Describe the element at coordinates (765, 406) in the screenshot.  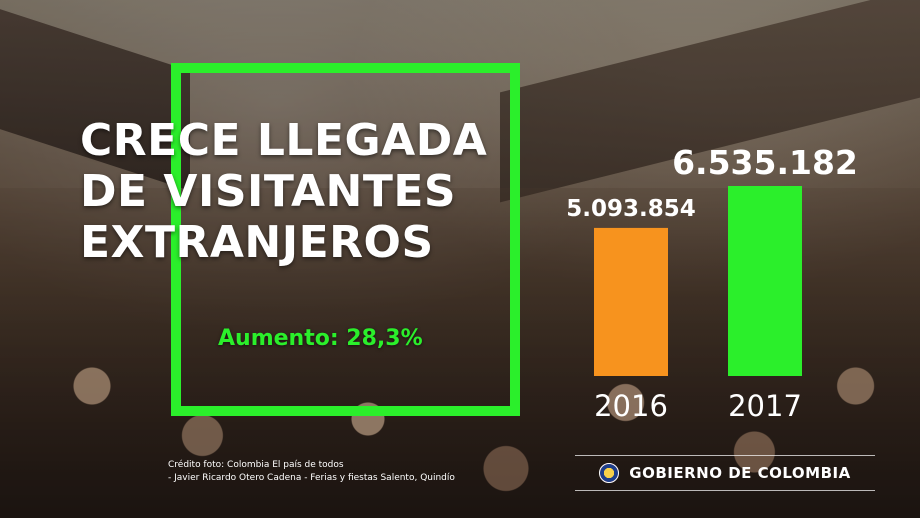
I see `tick-label-2017: 2017` at that location.